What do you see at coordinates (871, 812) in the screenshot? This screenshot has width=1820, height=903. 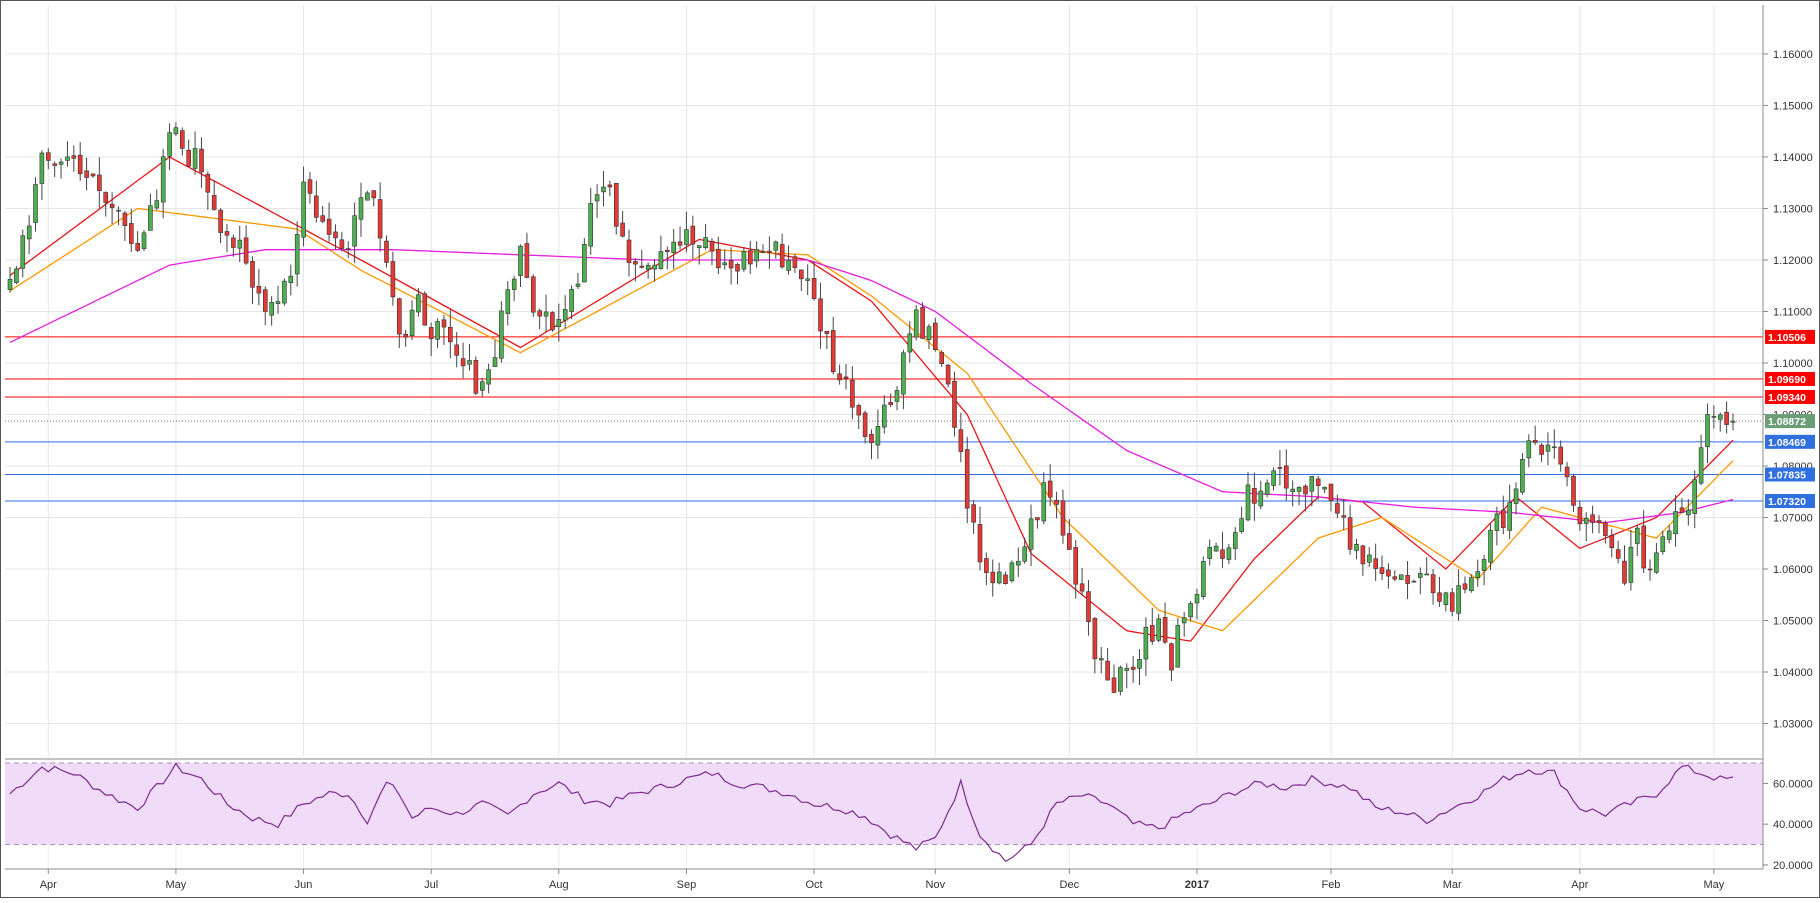 I see `rsi-line` at bounding box center [871, 812].